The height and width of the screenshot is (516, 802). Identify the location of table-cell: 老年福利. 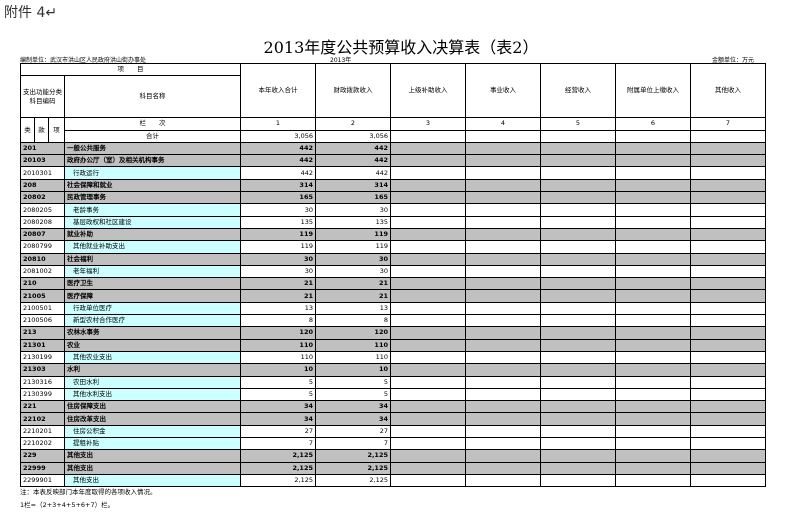
(152, 271).